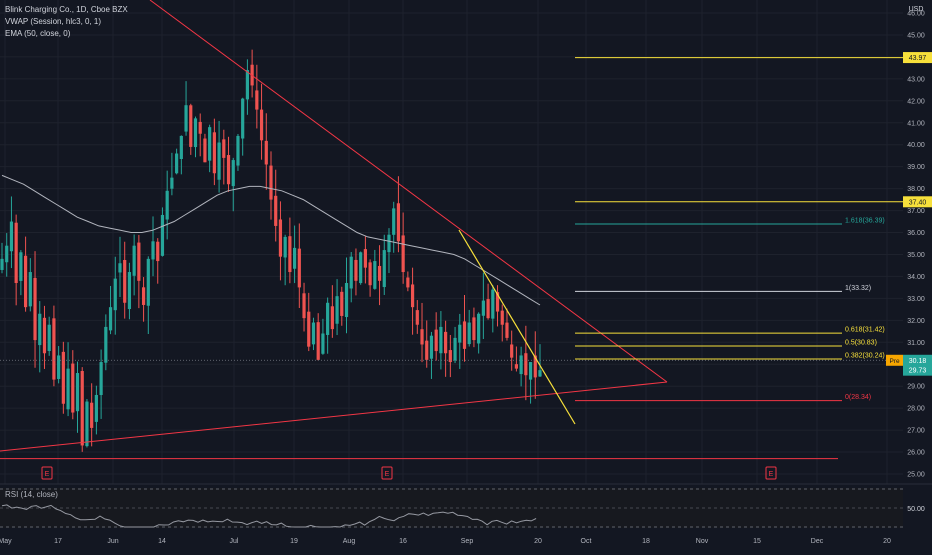  What do you see at coordinates (918, 202) in the screenshot?
I see `price-tag: 37.40` at bounding box center [918, 202].